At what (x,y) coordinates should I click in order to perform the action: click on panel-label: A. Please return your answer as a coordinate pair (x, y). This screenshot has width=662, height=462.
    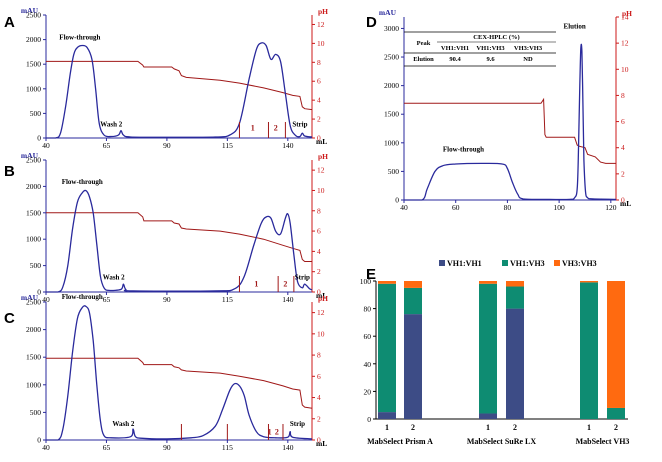
    Looking at the image, I should click on (9, 22).